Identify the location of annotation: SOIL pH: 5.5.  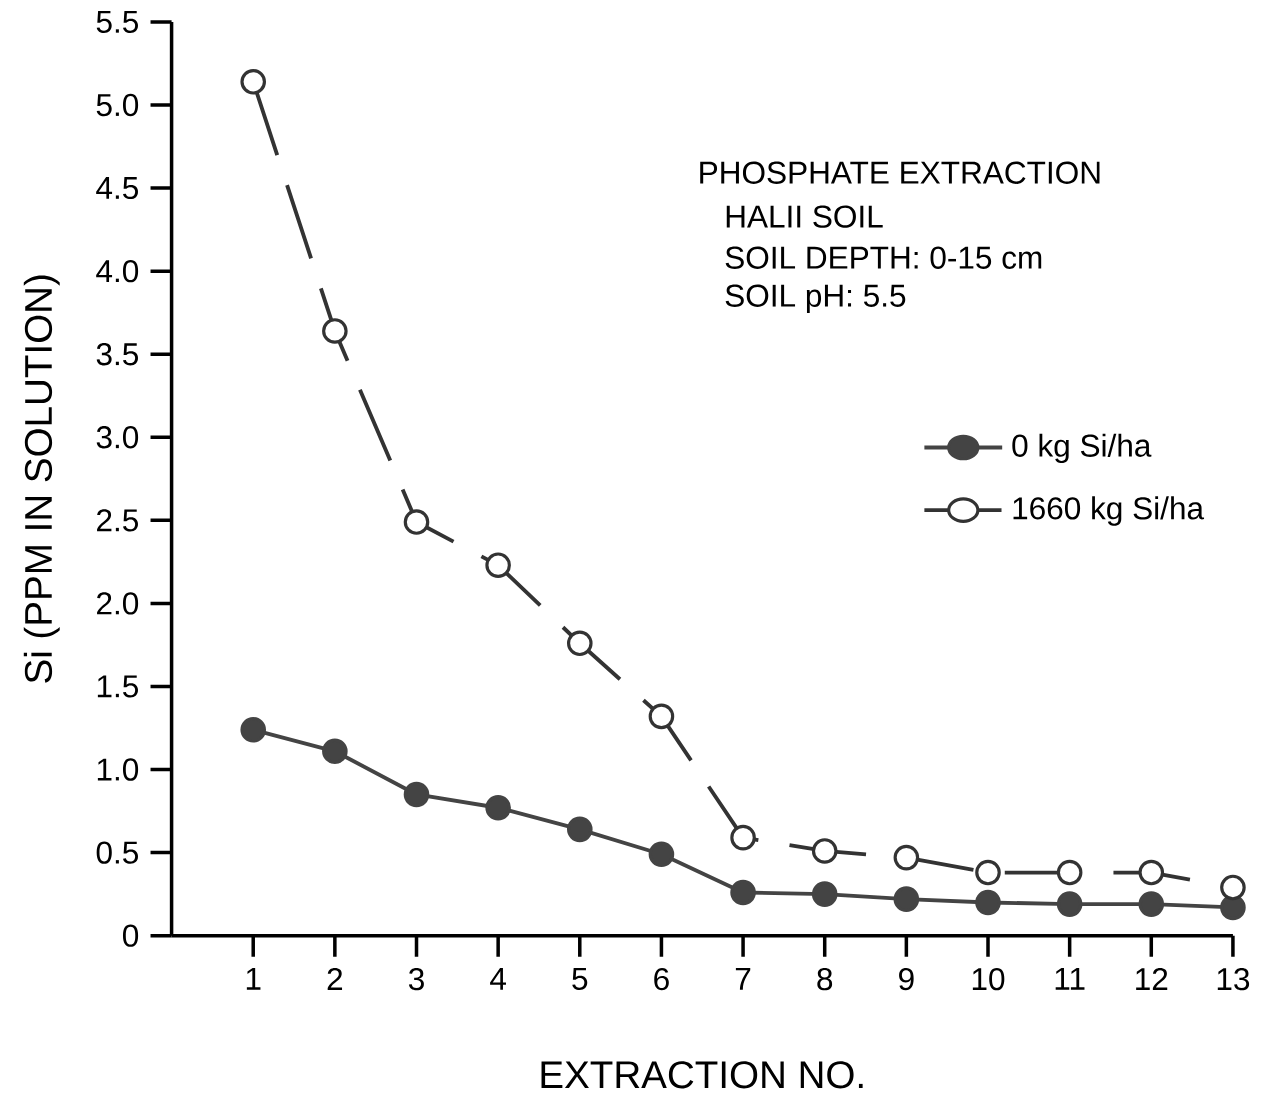
(815, 299).